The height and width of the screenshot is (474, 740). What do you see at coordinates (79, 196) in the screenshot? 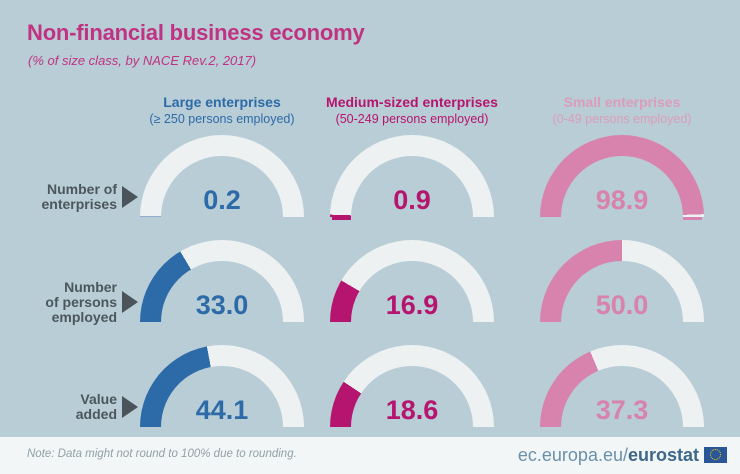
I see `row-label-text: Number of enterprises` at bounding box center [79, 196].